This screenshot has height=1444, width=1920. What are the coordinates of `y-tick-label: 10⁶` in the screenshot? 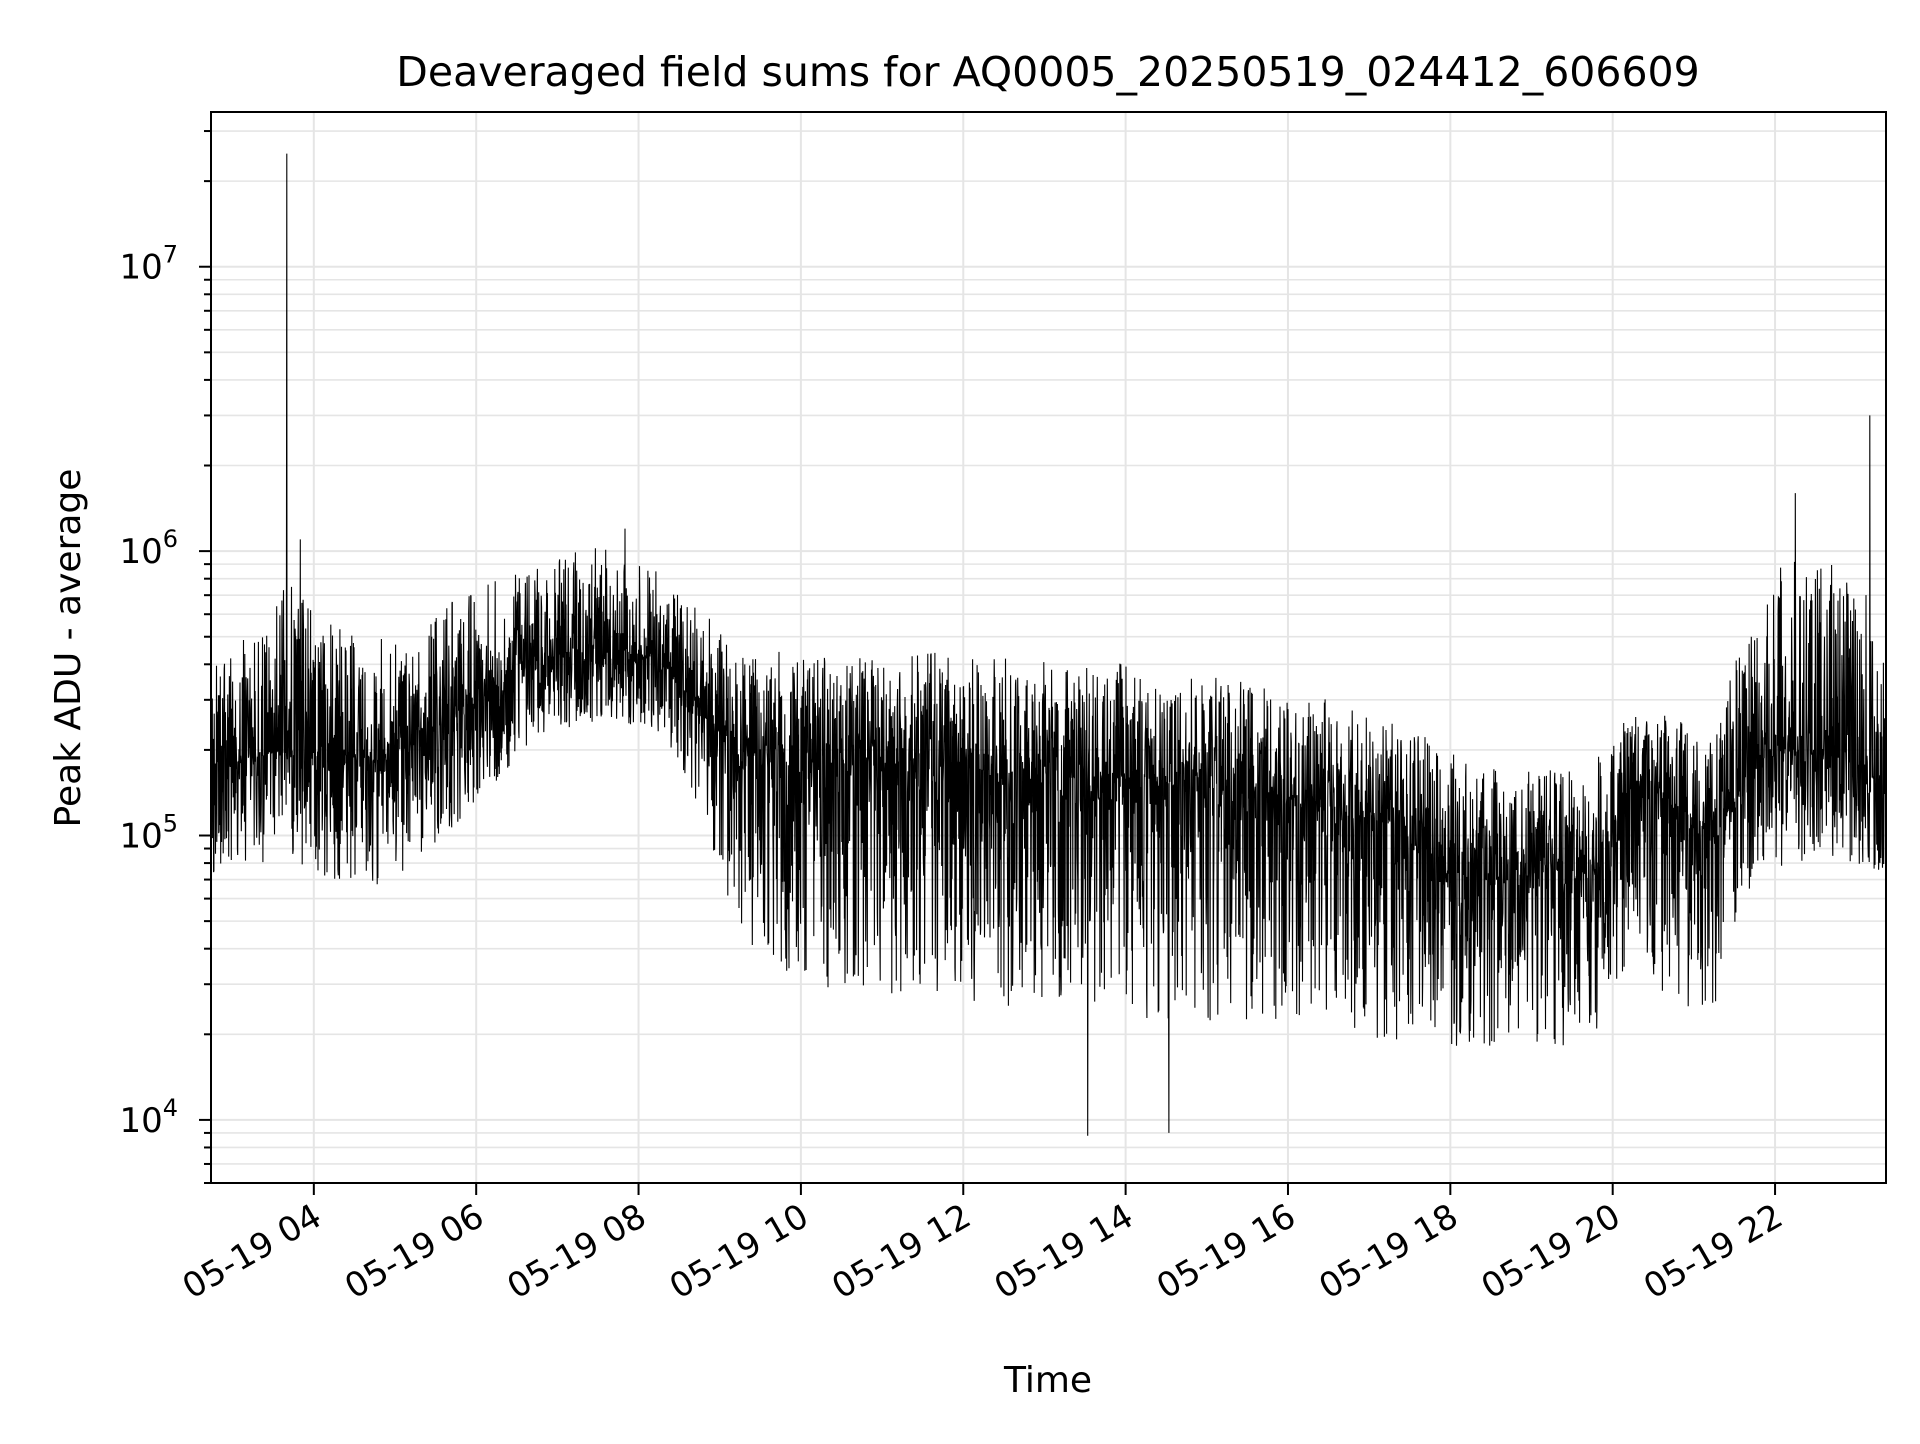 It's located at (148, 548).